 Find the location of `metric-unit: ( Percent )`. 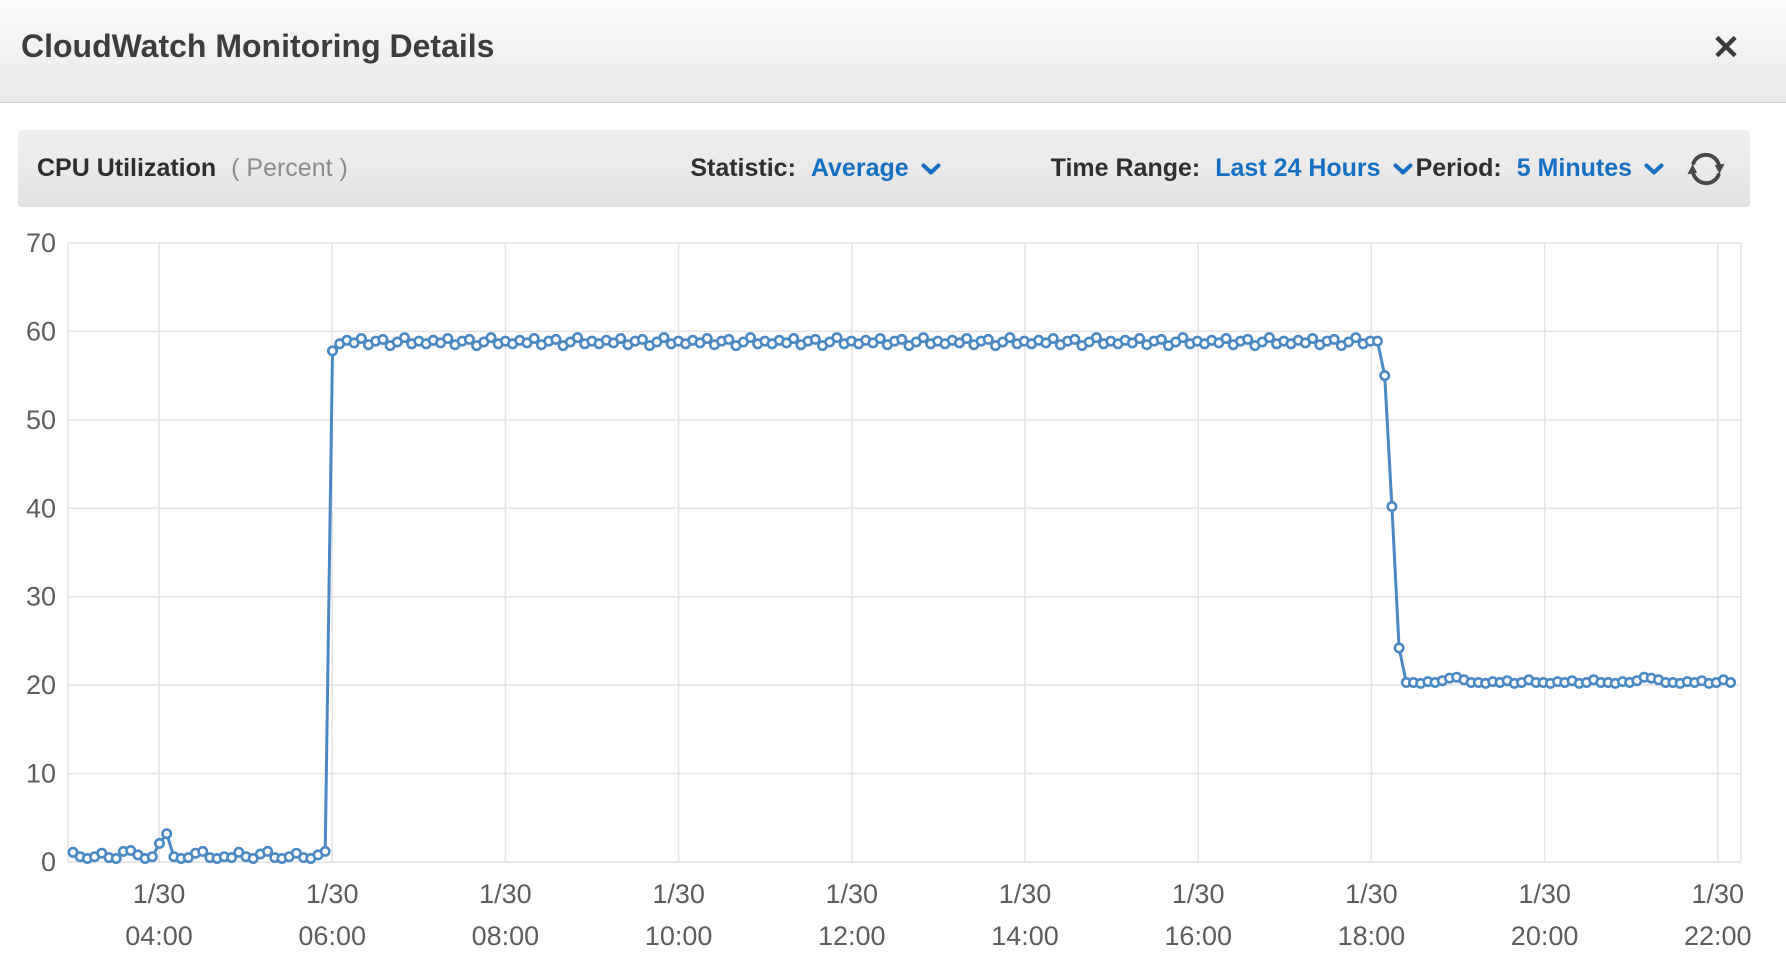

metric-unit: ( Percent ) is located at coordinates (289, 168).